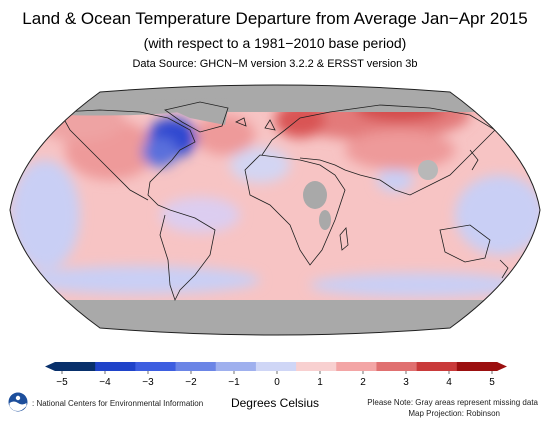 This screenshot has height=425, width=550. I want to click on colorbar-tick-label: −5, so click(62, 382).